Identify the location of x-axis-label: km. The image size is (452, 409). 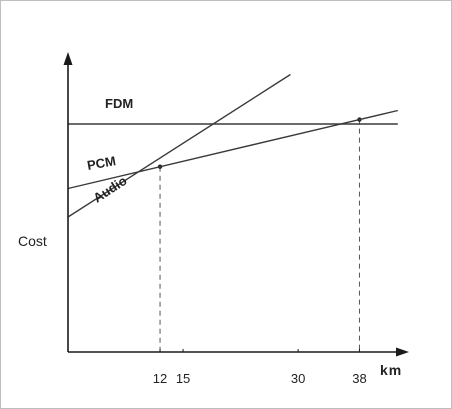
(391, 370).